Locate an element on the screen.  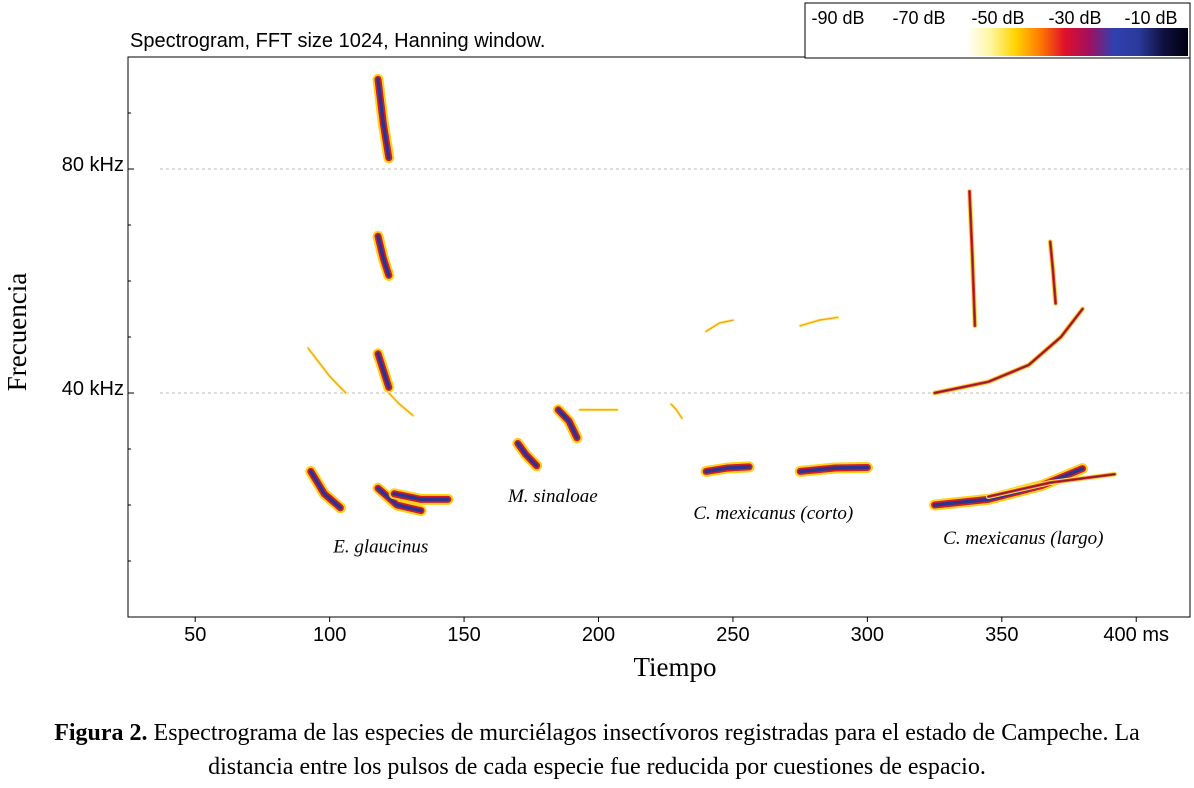
x-tick-label: 100 is located at coordinates (329, 635).